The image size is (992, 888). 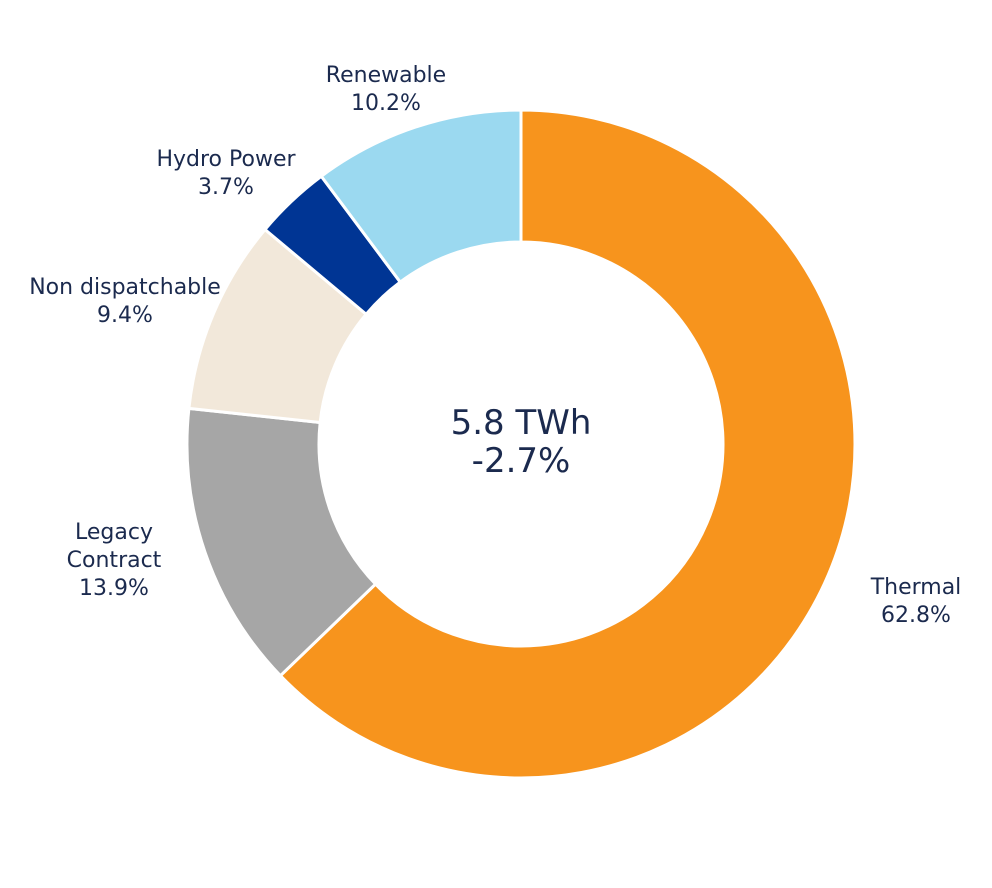 What do you see at coordinates (386, 75) in the screenshot?
I see `label-renewable-name: Renewable` at bounding box center [386, 75].